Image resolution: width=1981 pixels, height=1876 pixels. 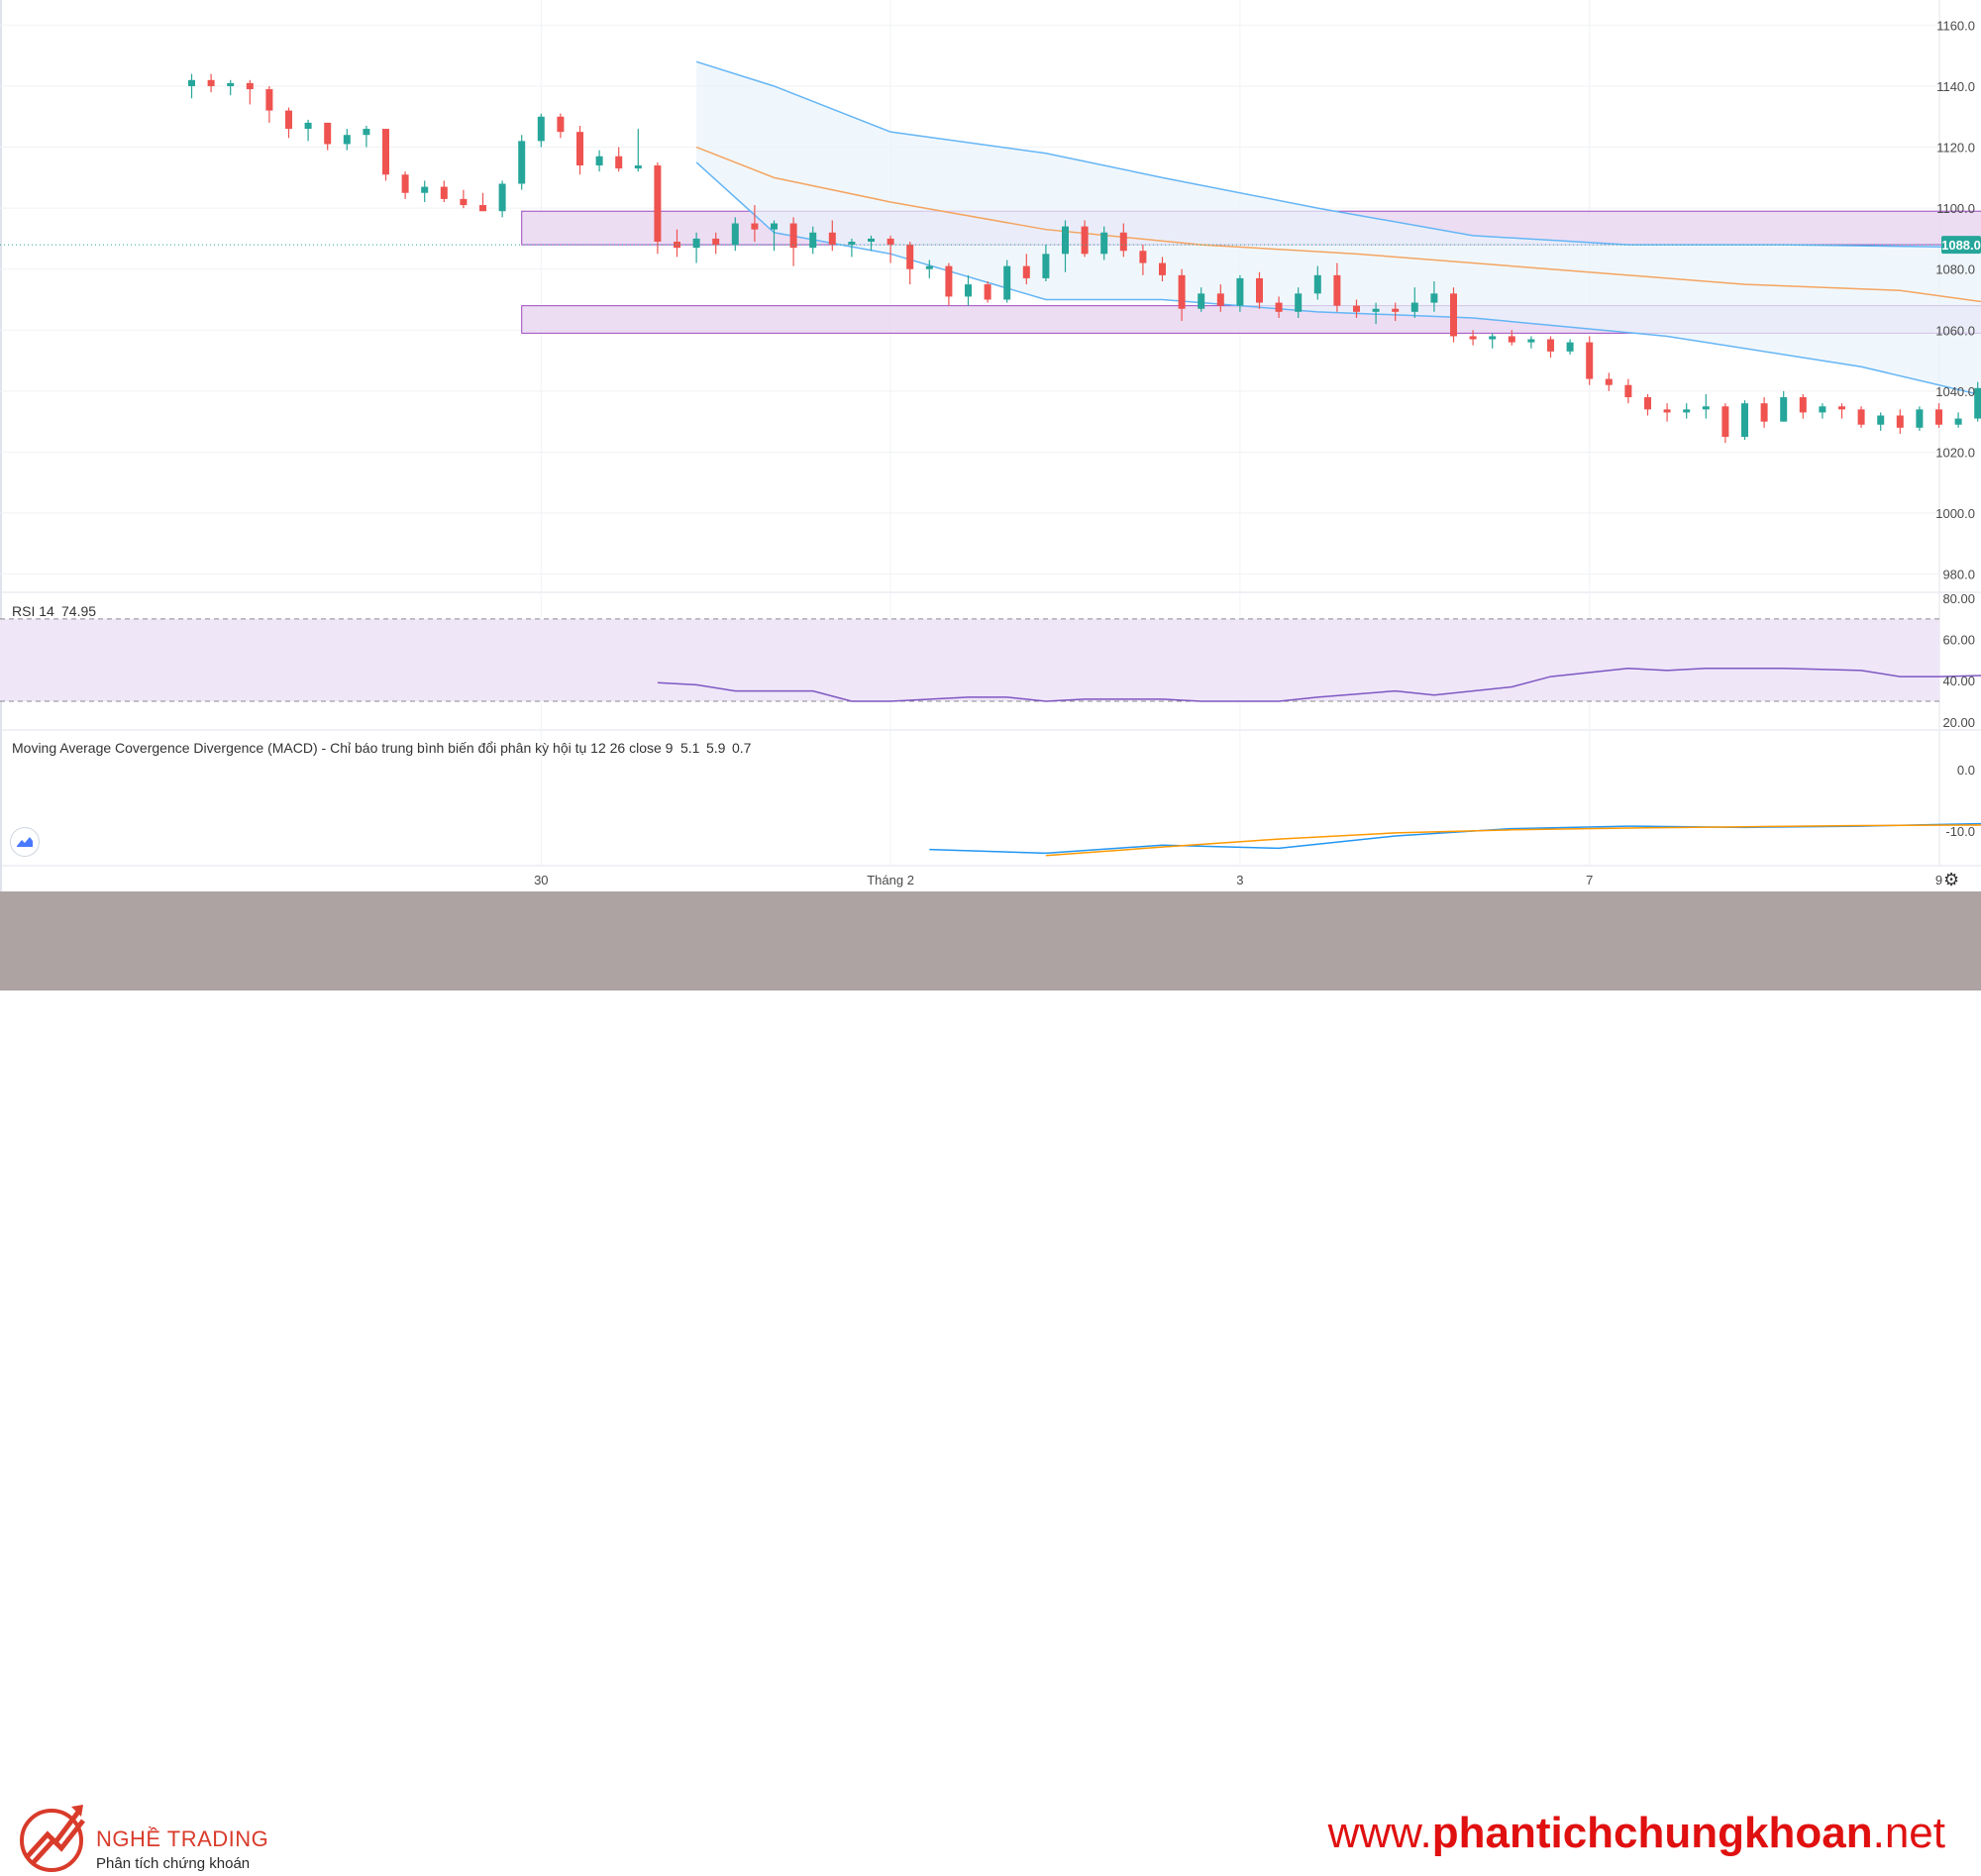 I want to click on price-tick-label: 1160.0, so click(x=1955, y=25).